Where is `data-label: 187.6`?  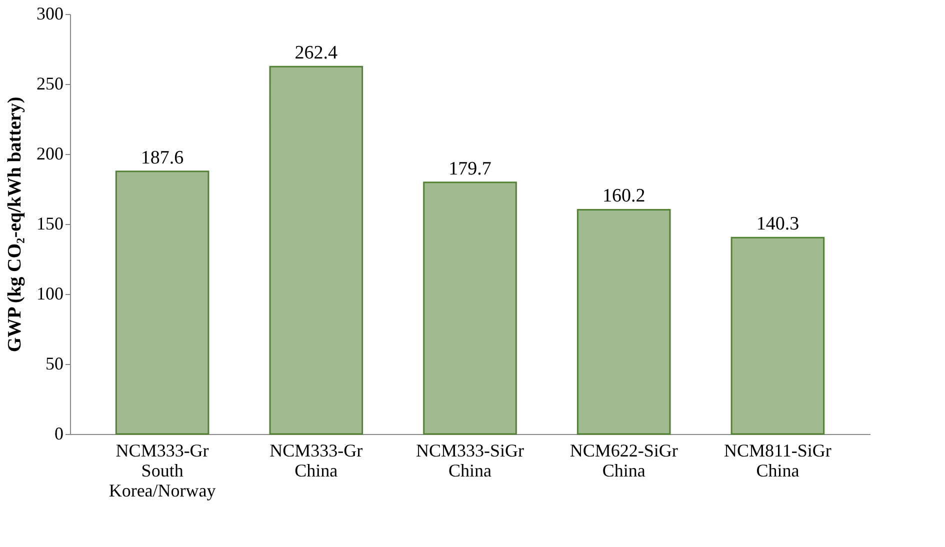
data-label: 187.6 is located at coordinates (162, 157).